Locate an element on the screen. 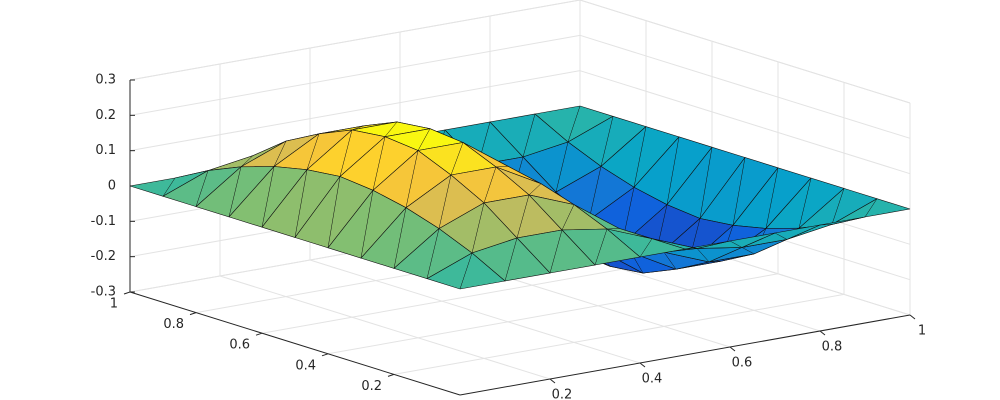 The image size is (1000, 400). x-tick-label: 0.8 is located at coordinates (832, 347).